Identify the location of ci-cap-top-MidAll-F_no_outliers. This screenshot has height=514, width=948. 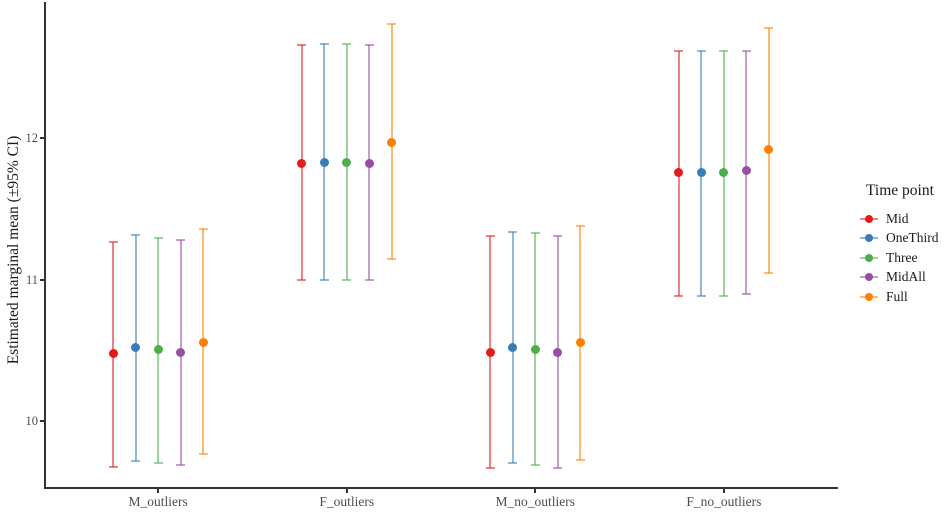
(746, 50).